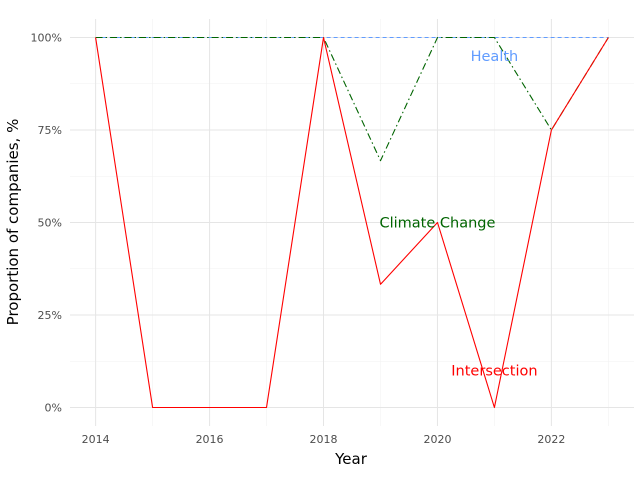 The height and width of the screenshot is (480, 640). I want to click on x-axis-ticks: 2014 2016 2018 2020 2022, so click(324, 439).